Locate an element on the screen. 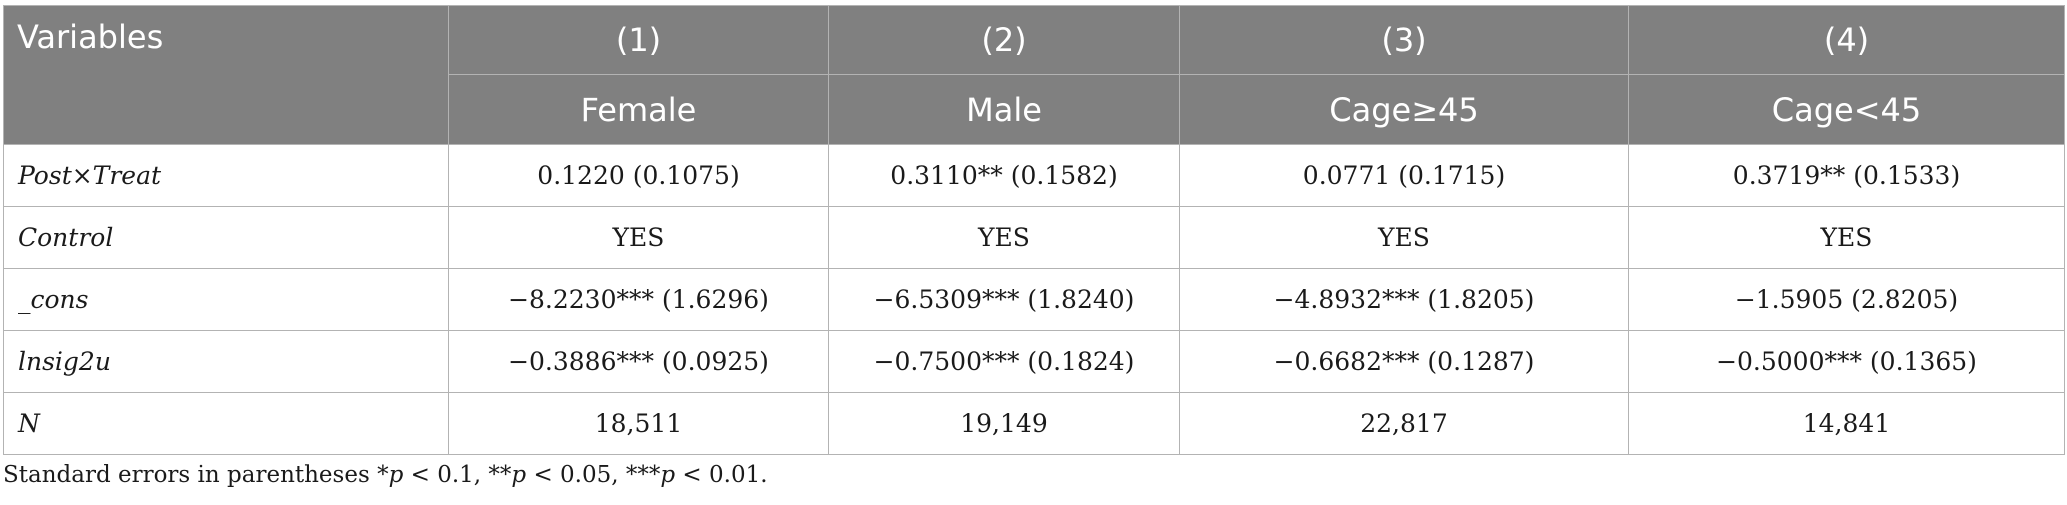  table-cell: −6.5309*** (1.8240) is located at coordinates (1004, 299).